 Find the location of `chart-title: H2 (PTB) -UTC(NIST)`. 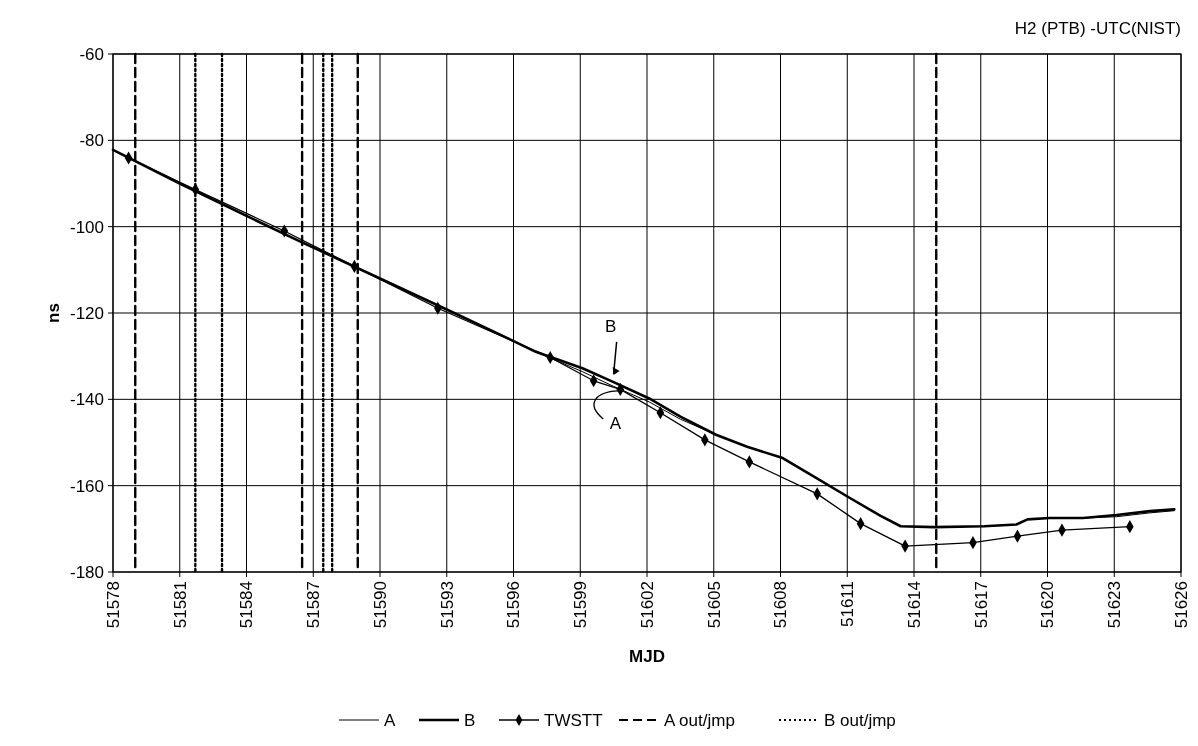

chart-title: H2 (PTB) -UTC(NIST) is located at coordinates (1097, 28).